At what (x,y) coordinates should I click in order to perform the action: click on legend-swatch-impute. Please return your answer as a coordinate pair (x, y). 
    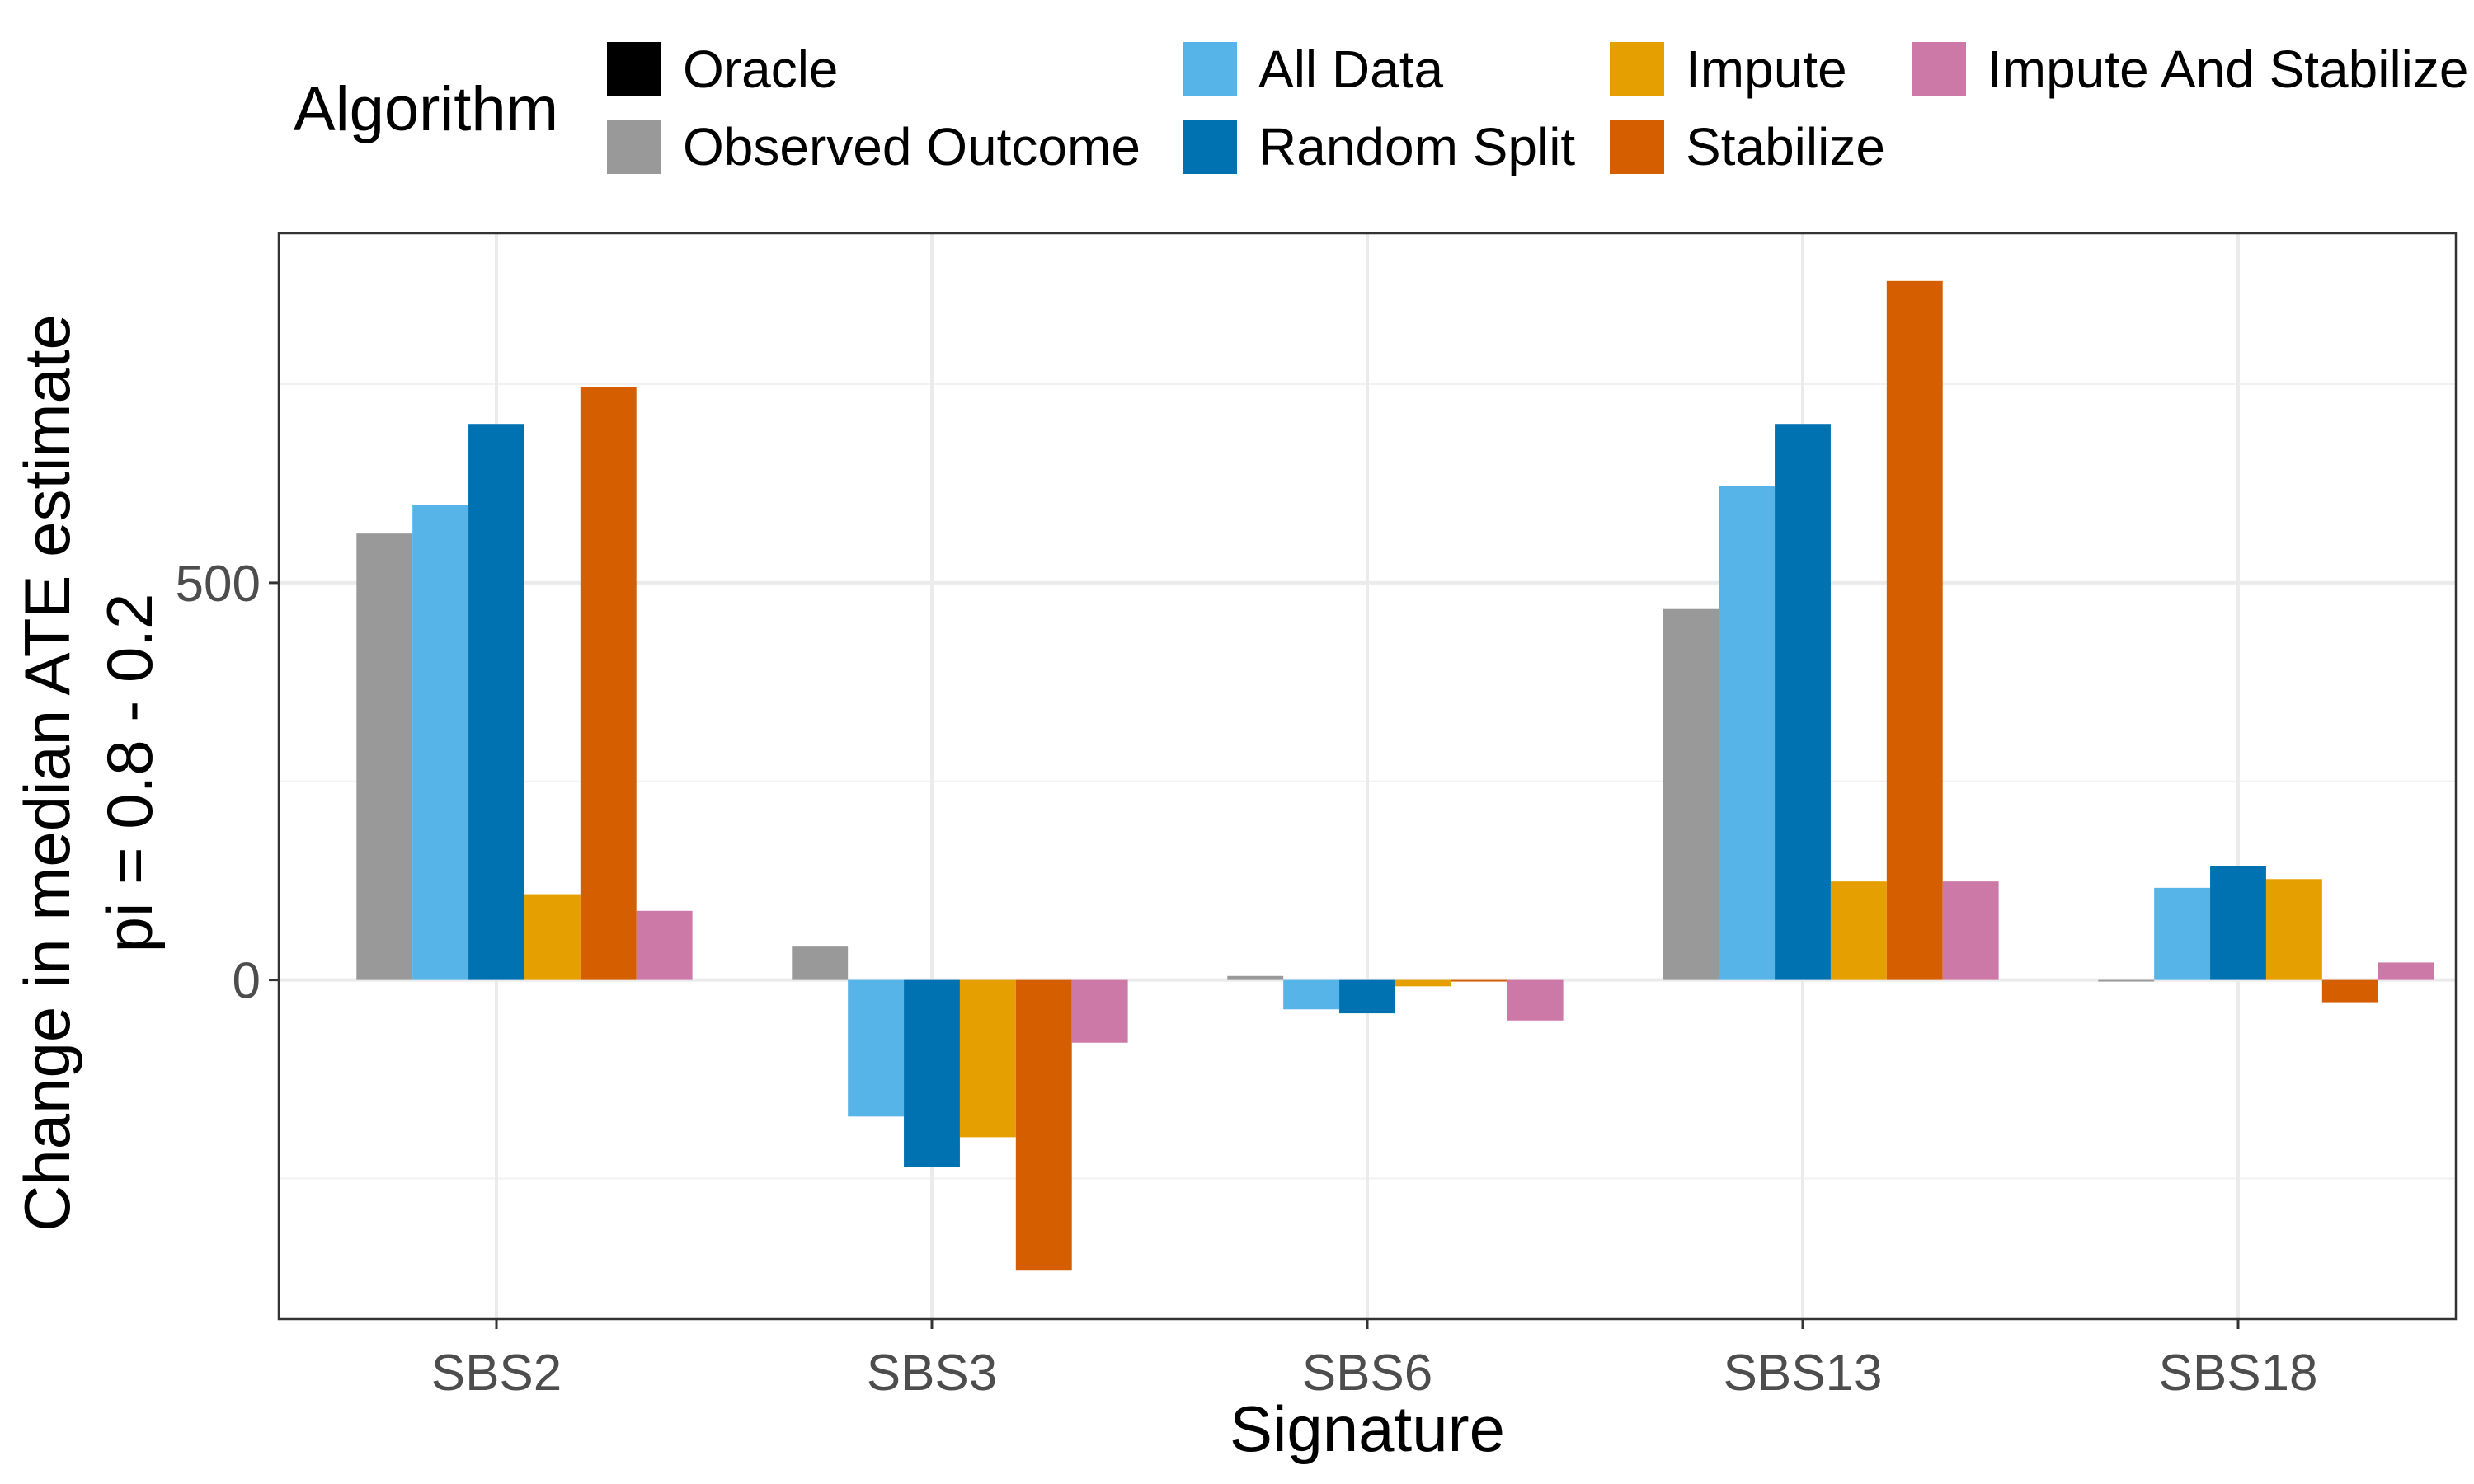
    Looking at the image, I should click on (1637, 69).